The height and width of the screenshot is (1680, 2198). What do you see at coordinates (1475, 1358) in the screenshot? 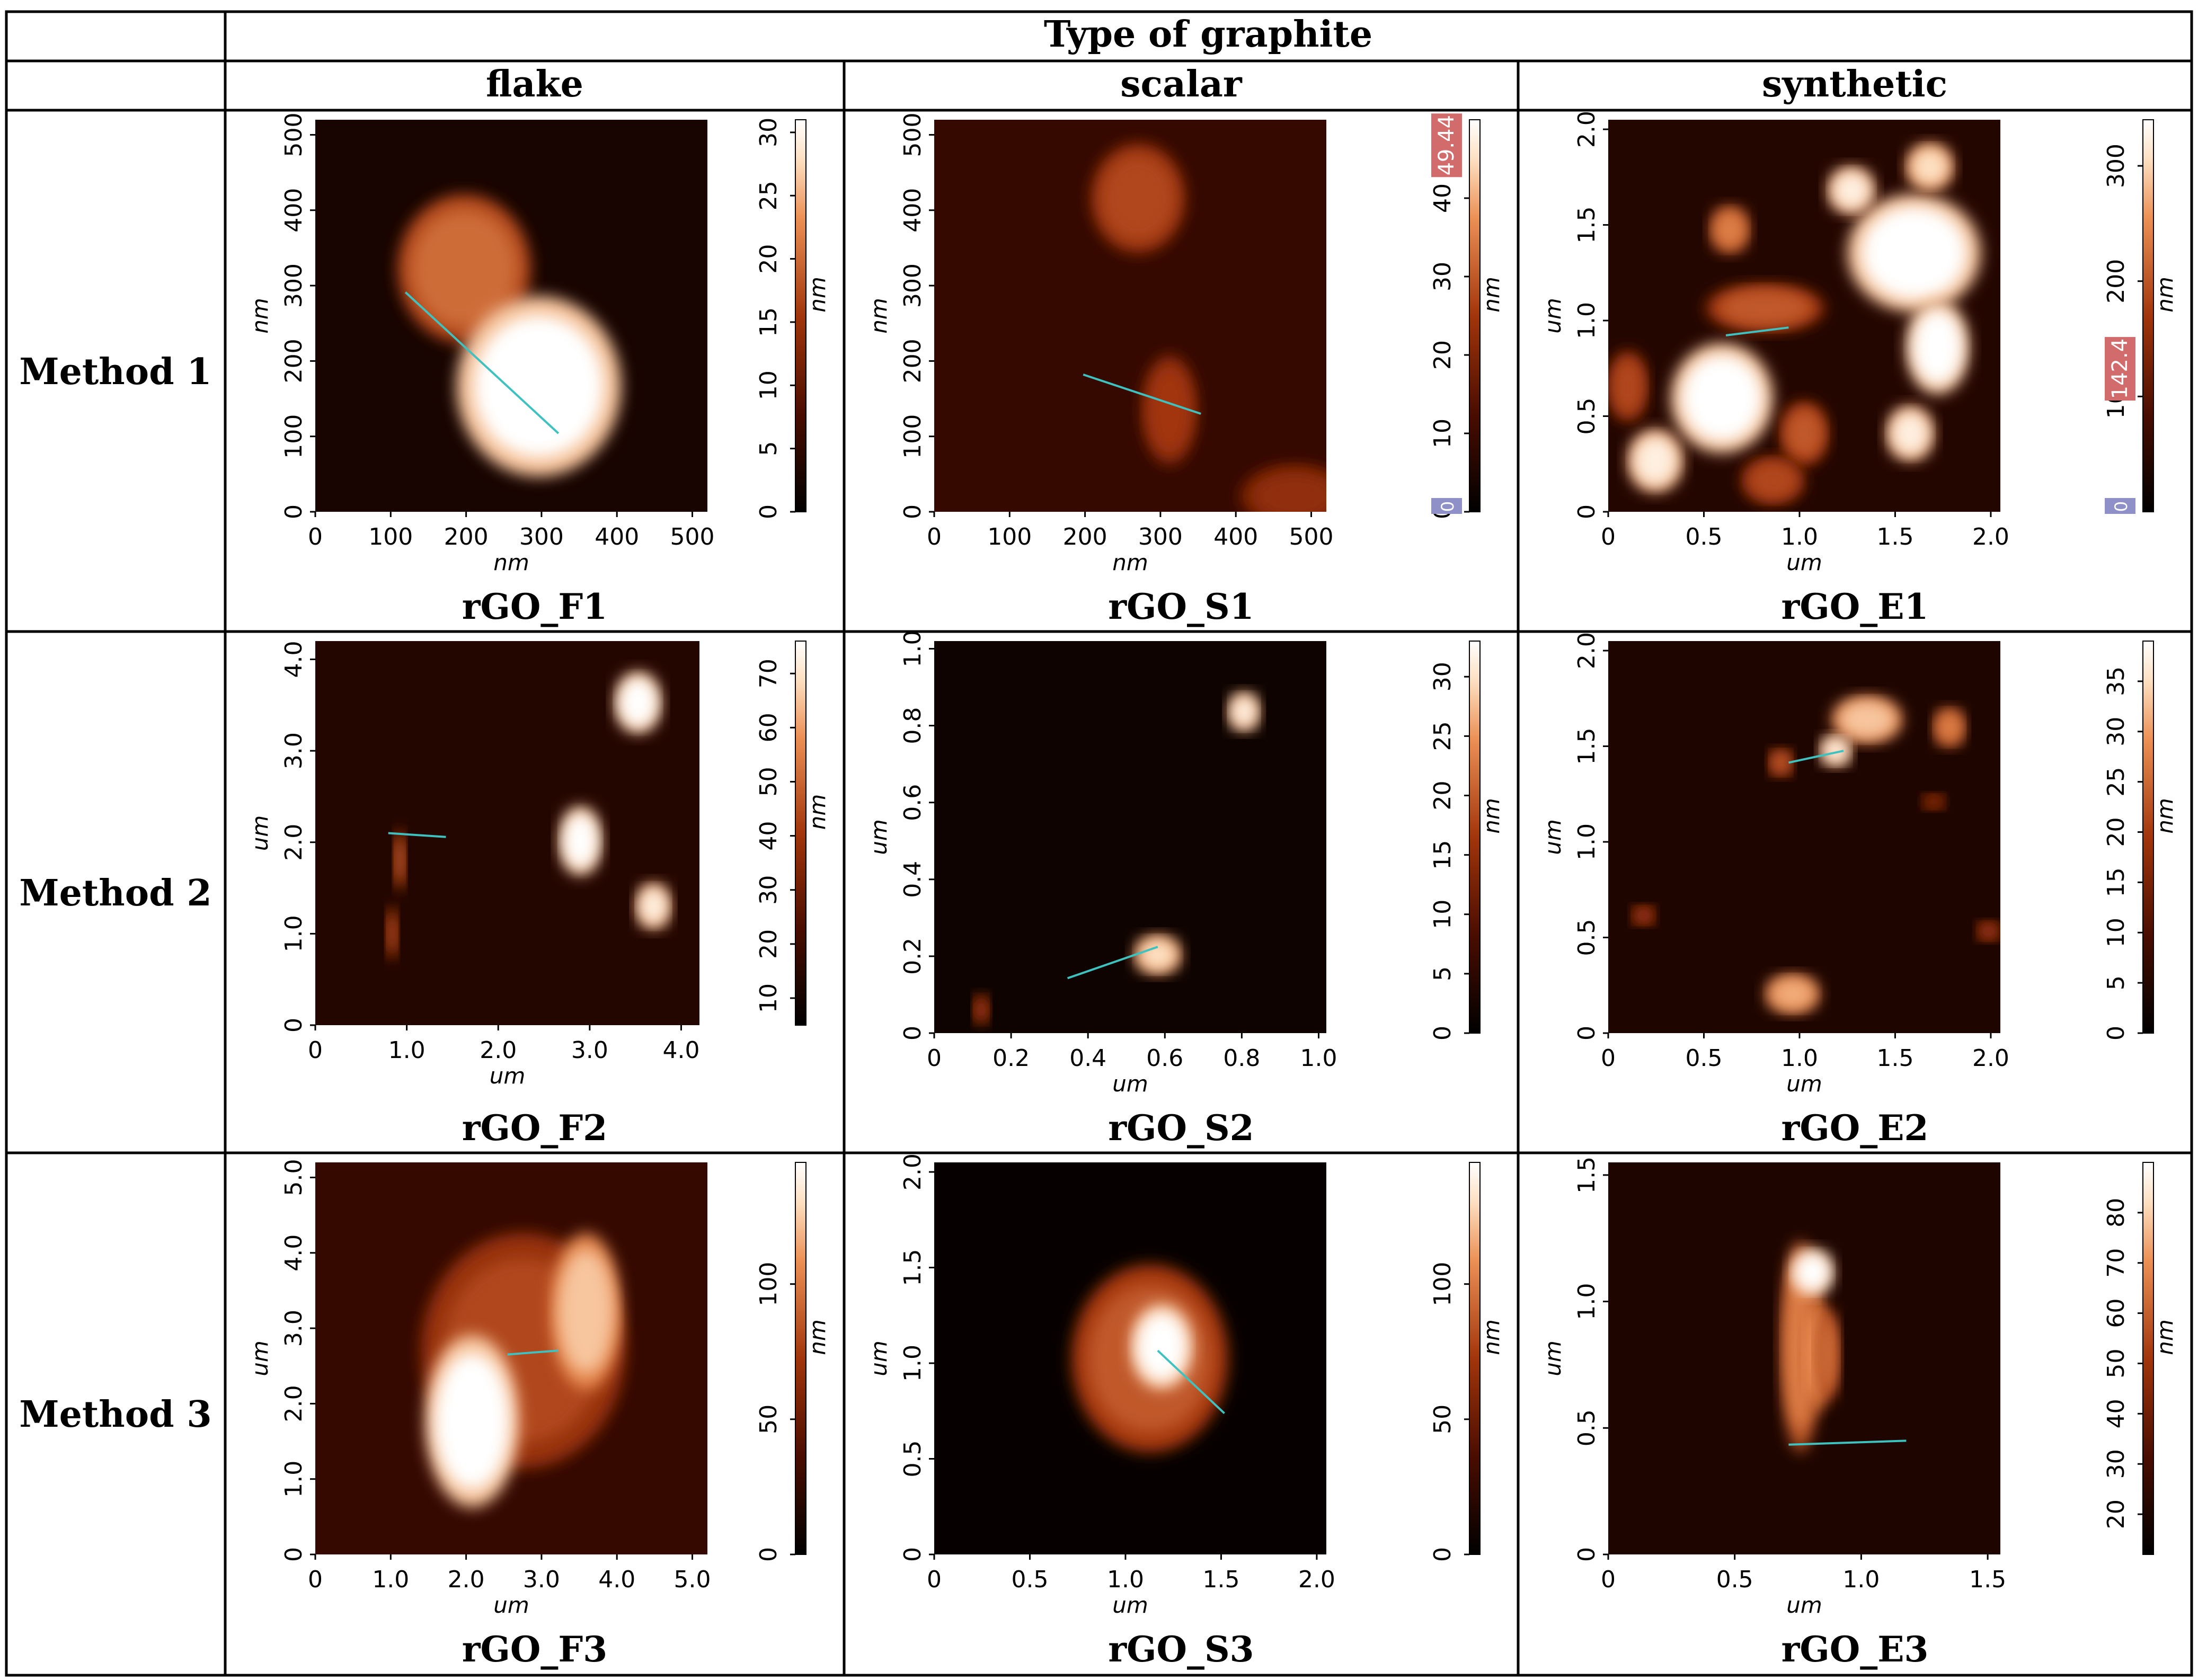
I see `colorbar-S3` at bounding box center [1475, 1358].